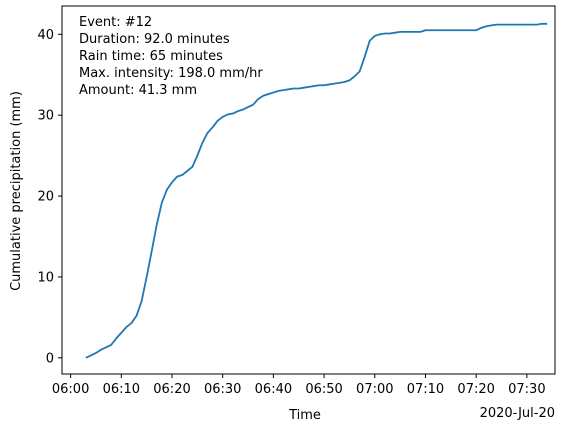  What do you see at coordinates (304, 415) in the screenshot?
I see `x-axis-label: Time` at bounding box center [304, 415].